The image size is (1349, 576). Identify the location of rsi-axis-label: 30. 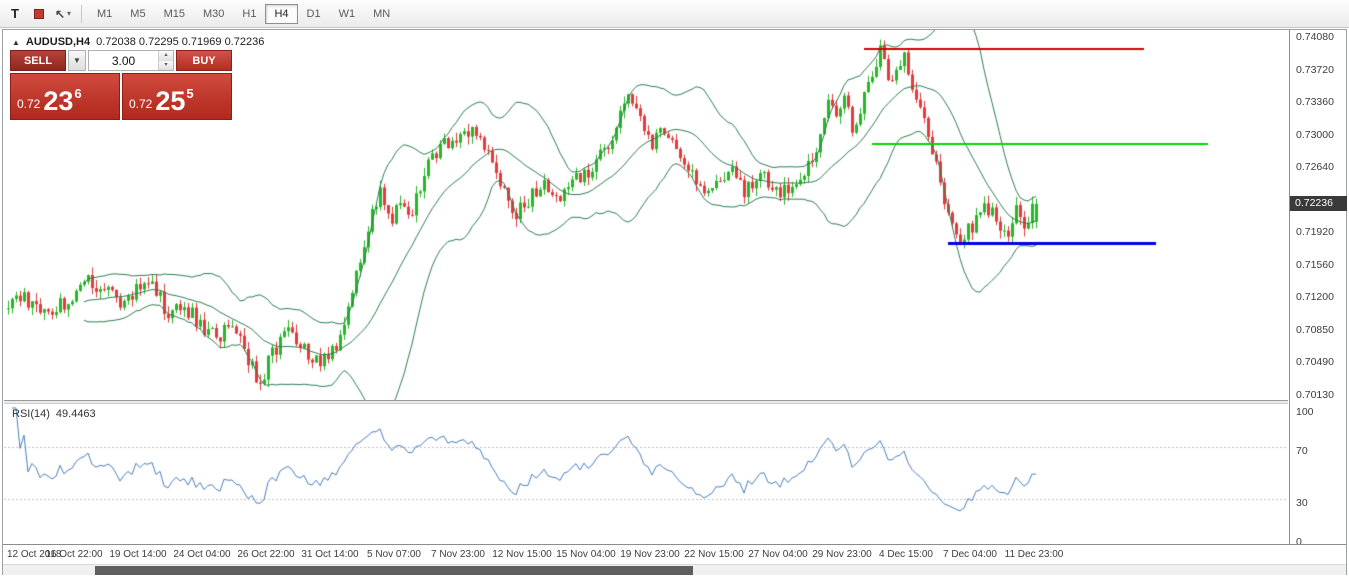
(1302, 503).